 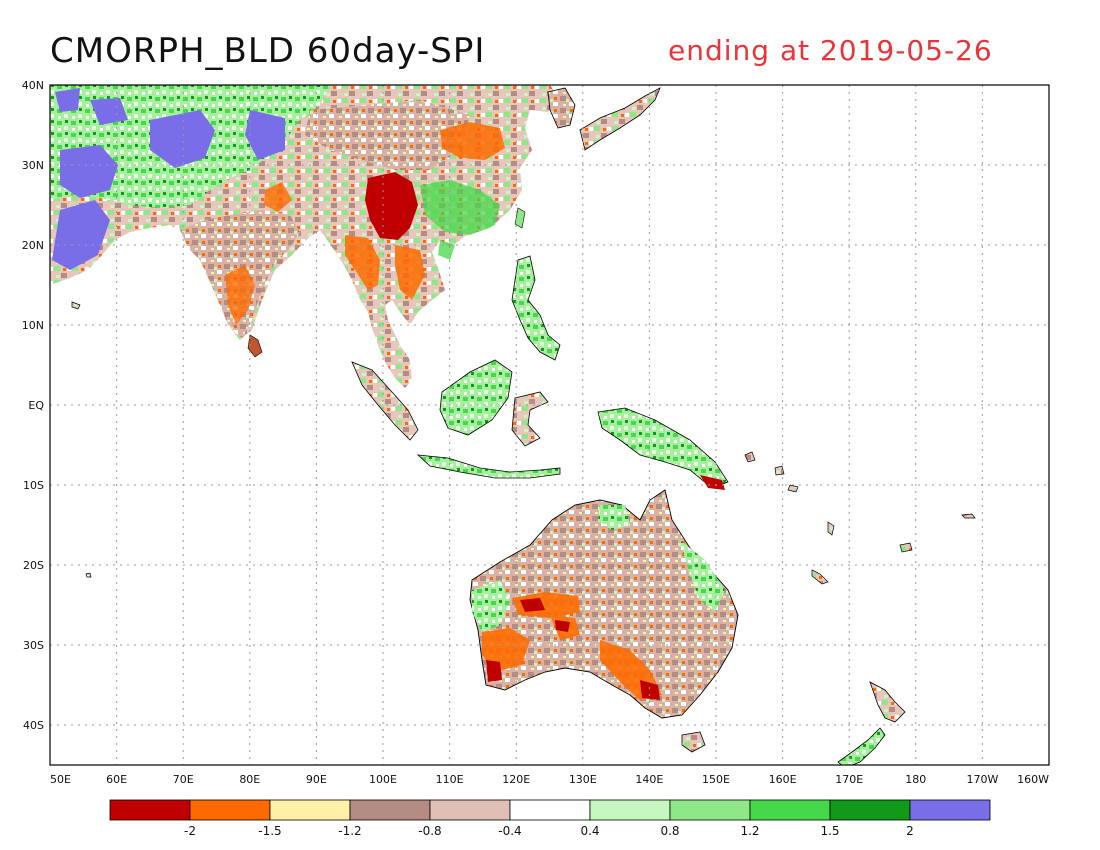 What do you see at coordinates (33, 485) in the screenshot?
I see `lat-tick-label: 10S` at bounding box center [33, 485].